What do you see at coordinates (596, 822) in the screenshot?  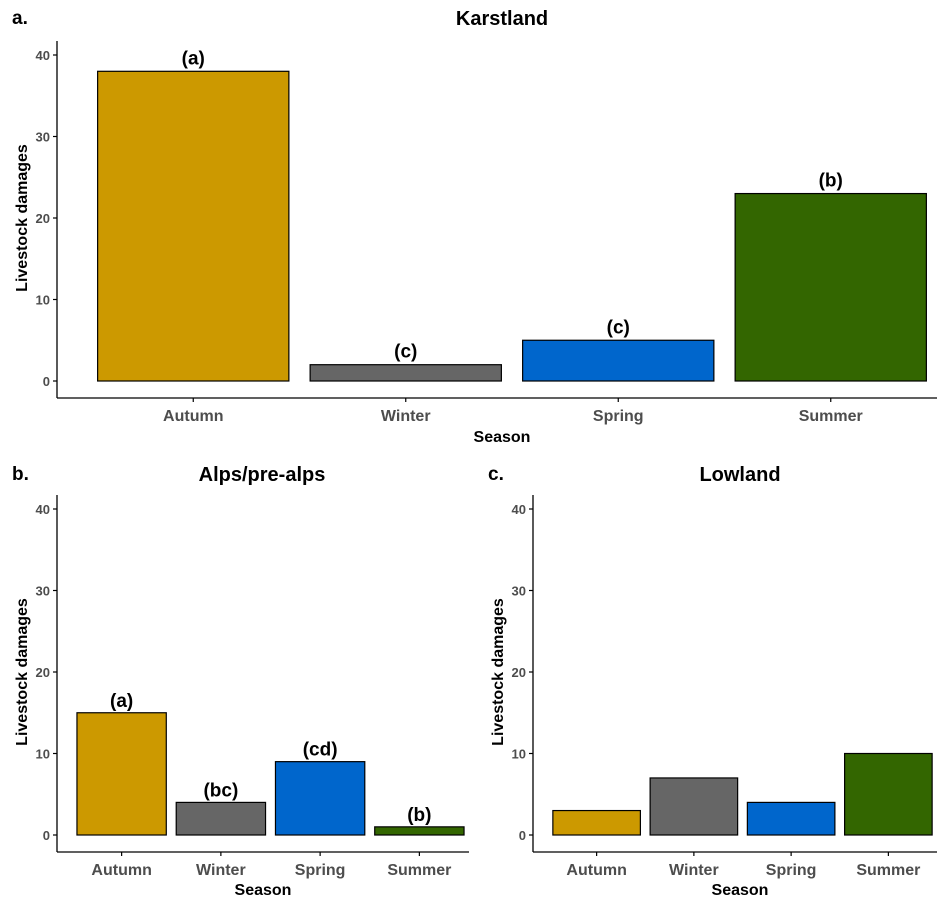 I see `panel-c-bar-autumn` at bounding box center [596, 822].